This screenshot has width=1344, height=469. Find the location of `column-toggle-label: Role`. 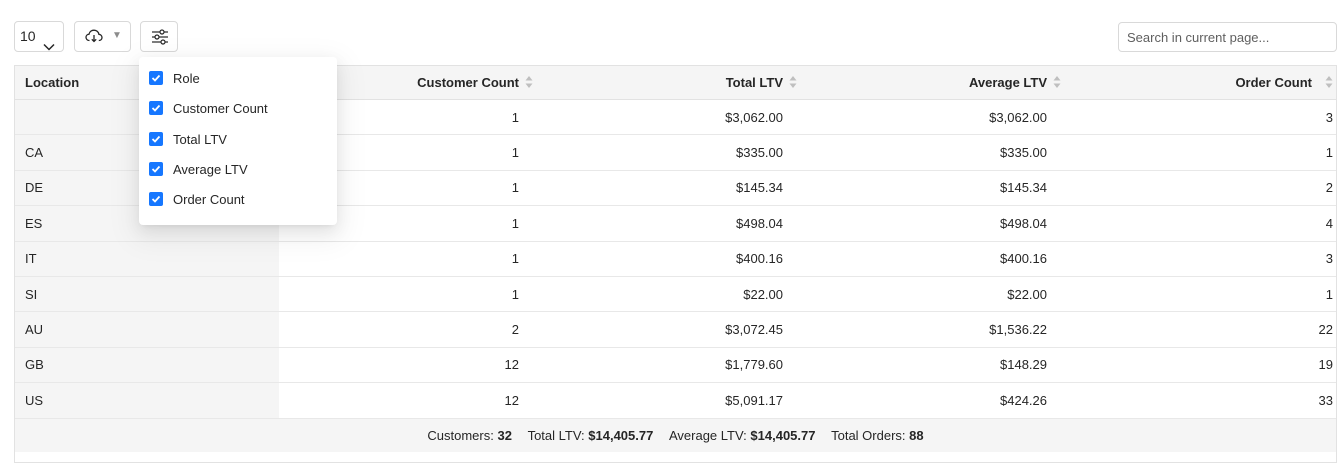

column-toggle-label: Role is located at coordinates (186, 78).